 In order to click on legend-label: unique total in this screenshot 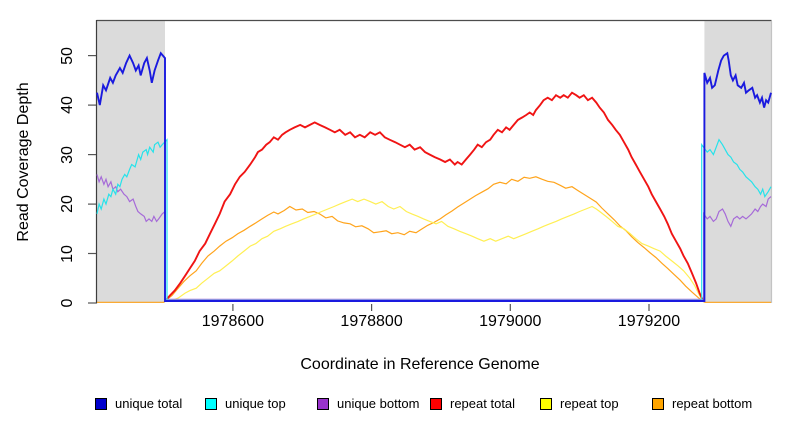, I will do `click(149, 403)`.